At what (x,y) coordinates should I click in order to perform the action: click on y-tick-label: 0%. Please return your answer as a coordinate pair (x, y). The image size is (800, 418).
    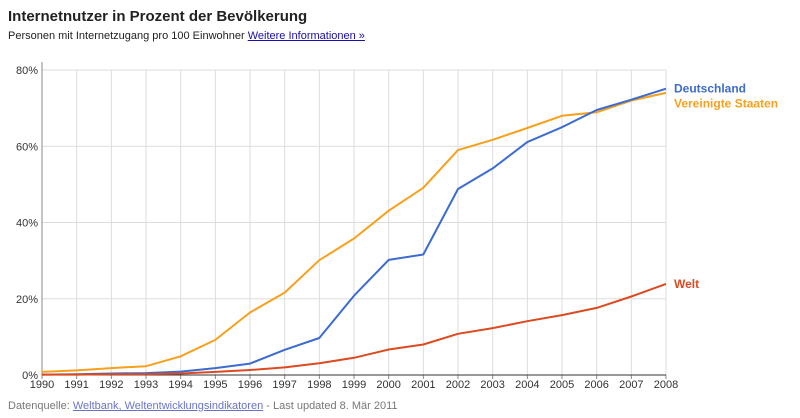
    Looking at the image, I should click on (30, 376).